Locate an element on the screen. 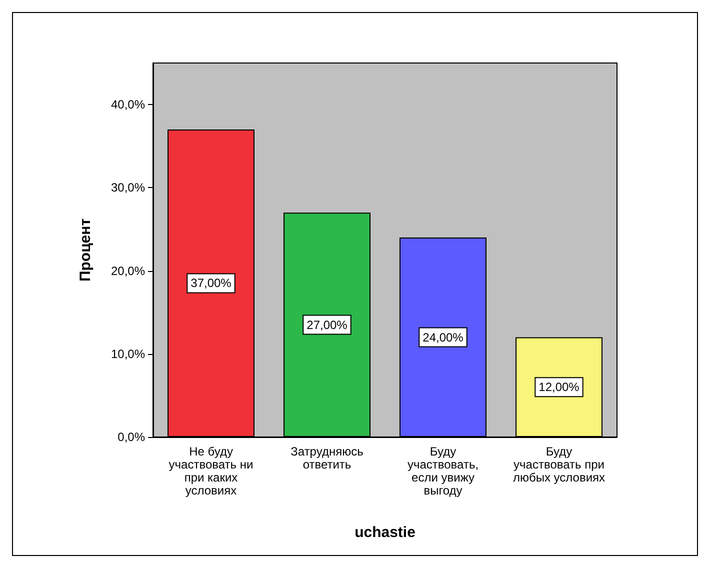 The image size is (712, 570). y-tick-label: 40,0% is located at coordinates (128, 105).